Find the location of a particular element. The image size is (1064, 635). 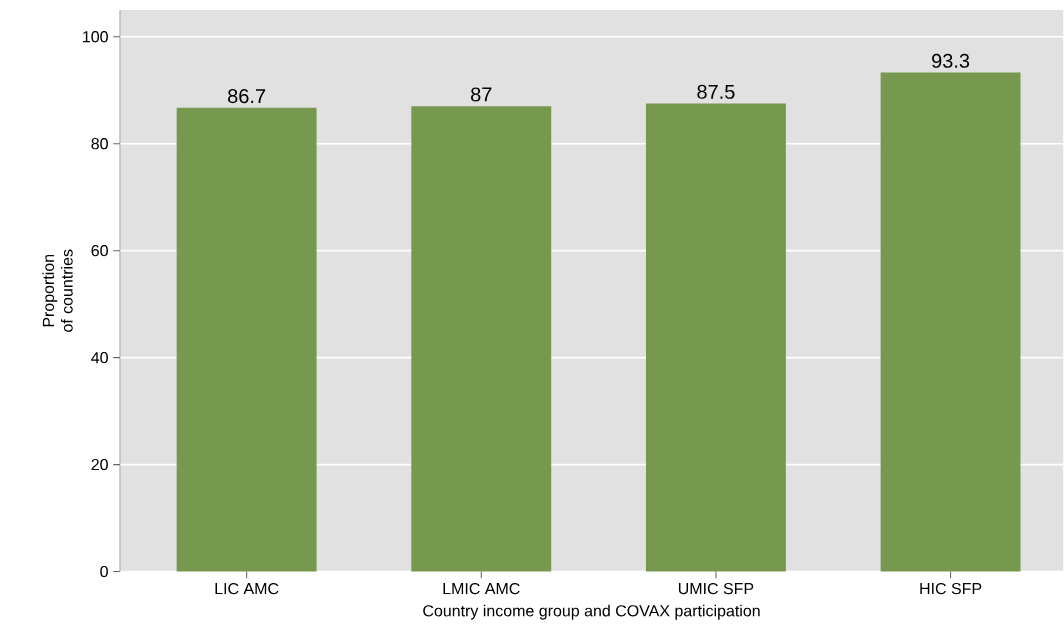

x-axis-title: Country income group and COVAX participation is located at coordinates (591, 612).